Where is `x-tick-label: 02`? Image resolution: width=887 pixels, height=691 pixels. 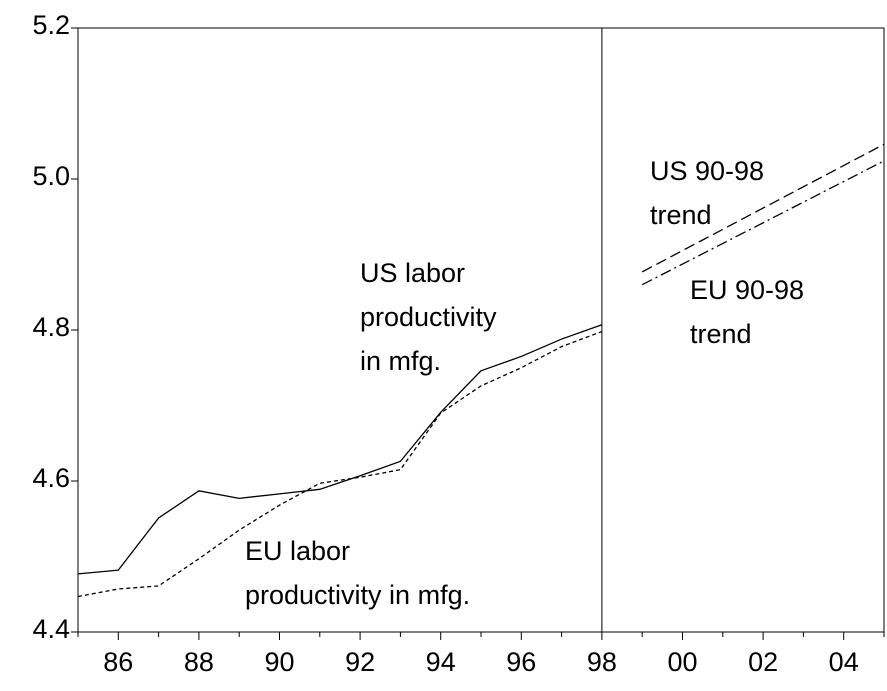
x-tick-label: 02 is located at coordinates (763, 662).